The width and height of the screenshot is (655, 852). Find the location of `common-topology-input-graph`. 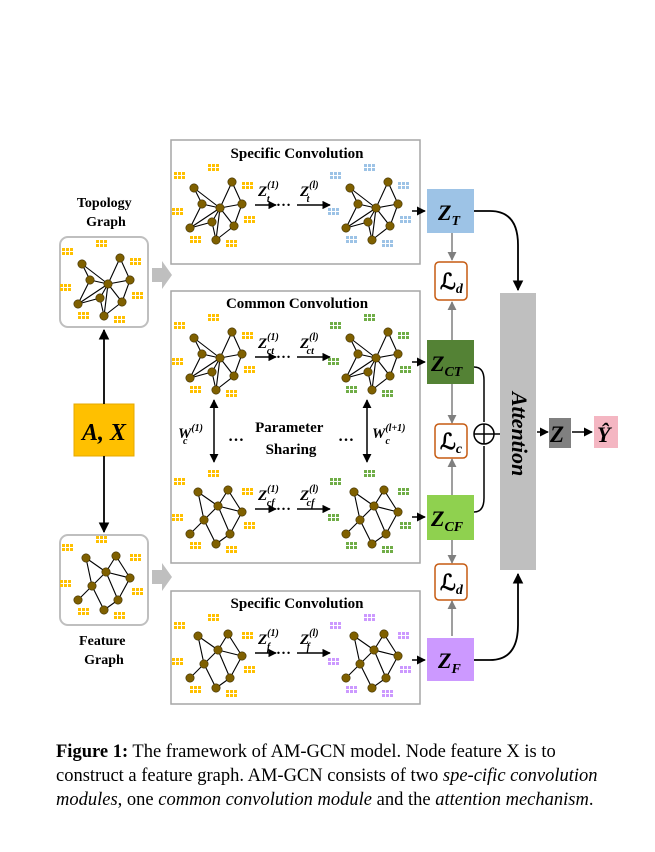

common-topology-input-graph is located at coordinates (213, 355).